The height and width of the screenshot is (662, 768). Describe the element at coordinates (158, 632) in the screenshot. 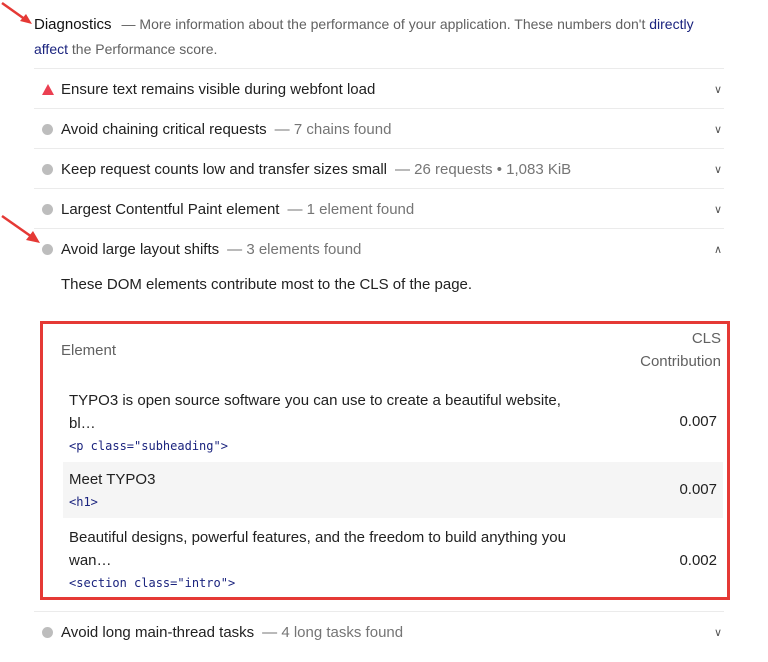

I see `audit-label: Avoid long main-thread tasks` at that location.